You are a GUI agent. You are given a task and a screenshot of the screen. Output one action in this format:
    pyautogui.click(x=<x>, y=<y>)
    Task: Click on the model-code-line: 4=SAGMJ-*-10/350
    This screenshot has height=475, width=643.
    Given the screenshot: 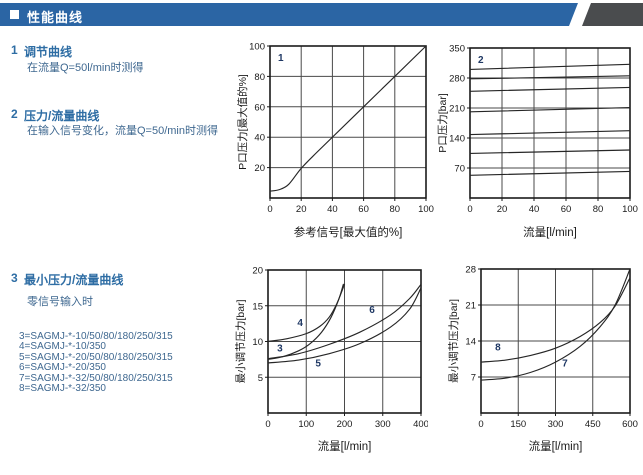 What is the action you would take?
    pyautogui.click(x=62, y=347)
    